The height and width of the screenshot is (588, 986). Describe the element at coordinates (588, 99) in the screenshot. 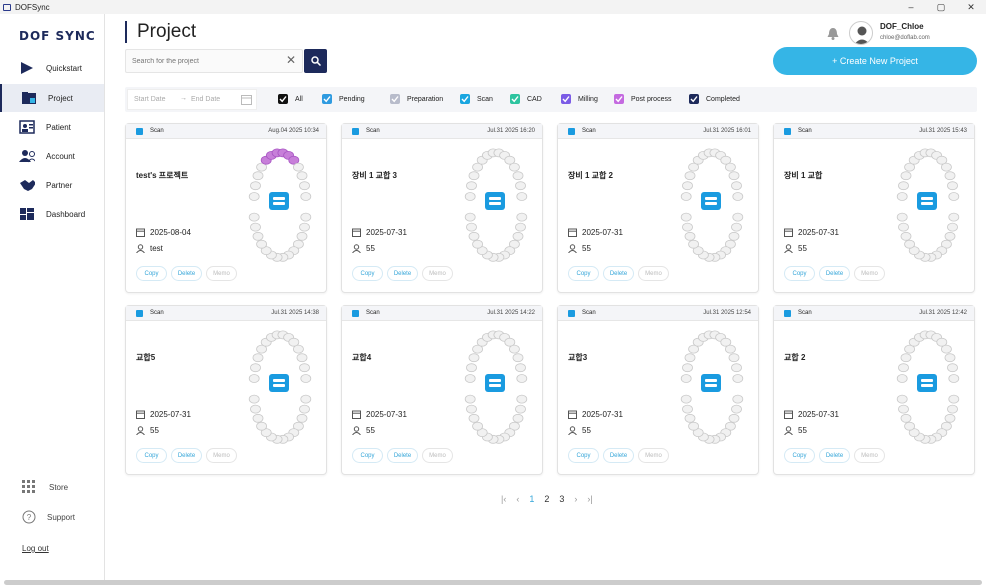

I see `filter-label: Milling` at that location.